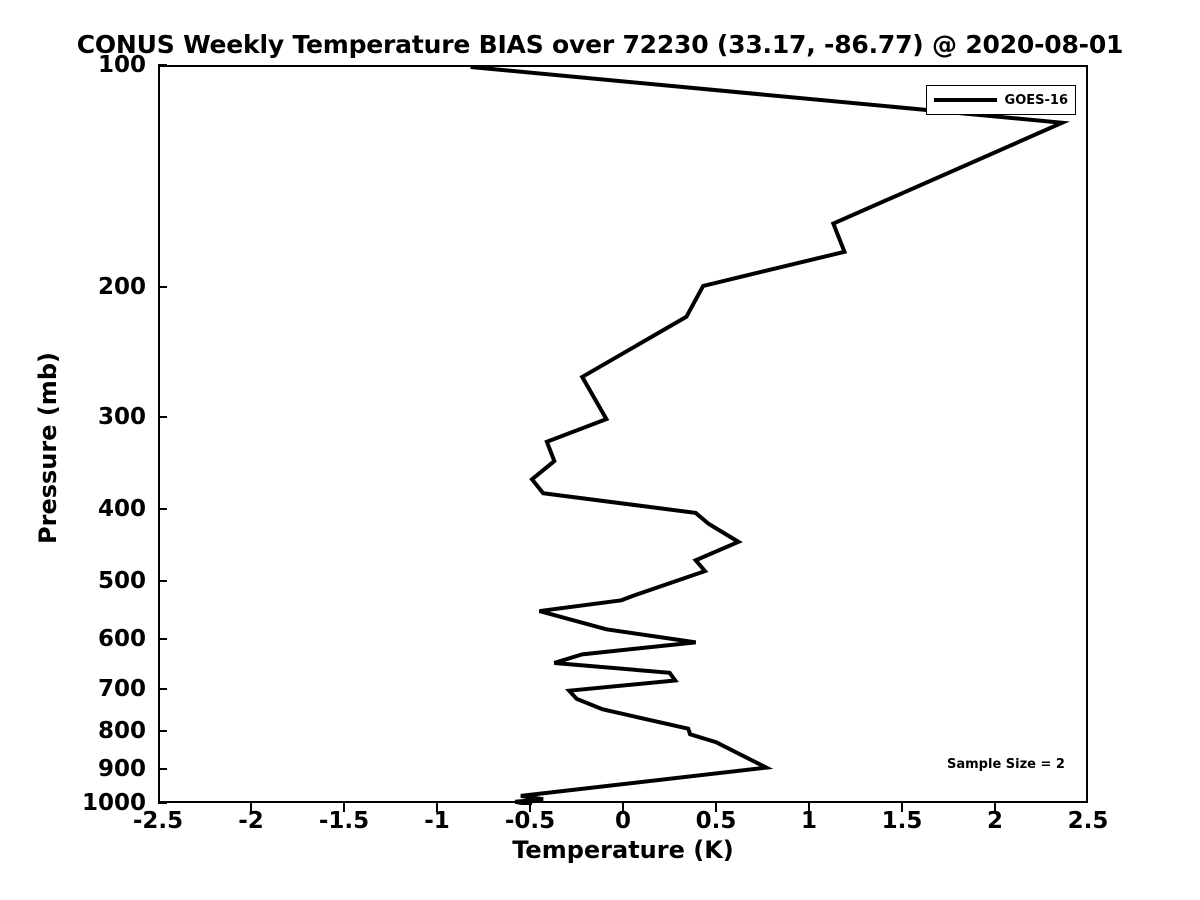 This screenshot has width=1200, height=900. What do you see at coordinates (437, 807) in the screenshot?
I see `x-tick-mark-neg1` at bounding box center [437, 807].